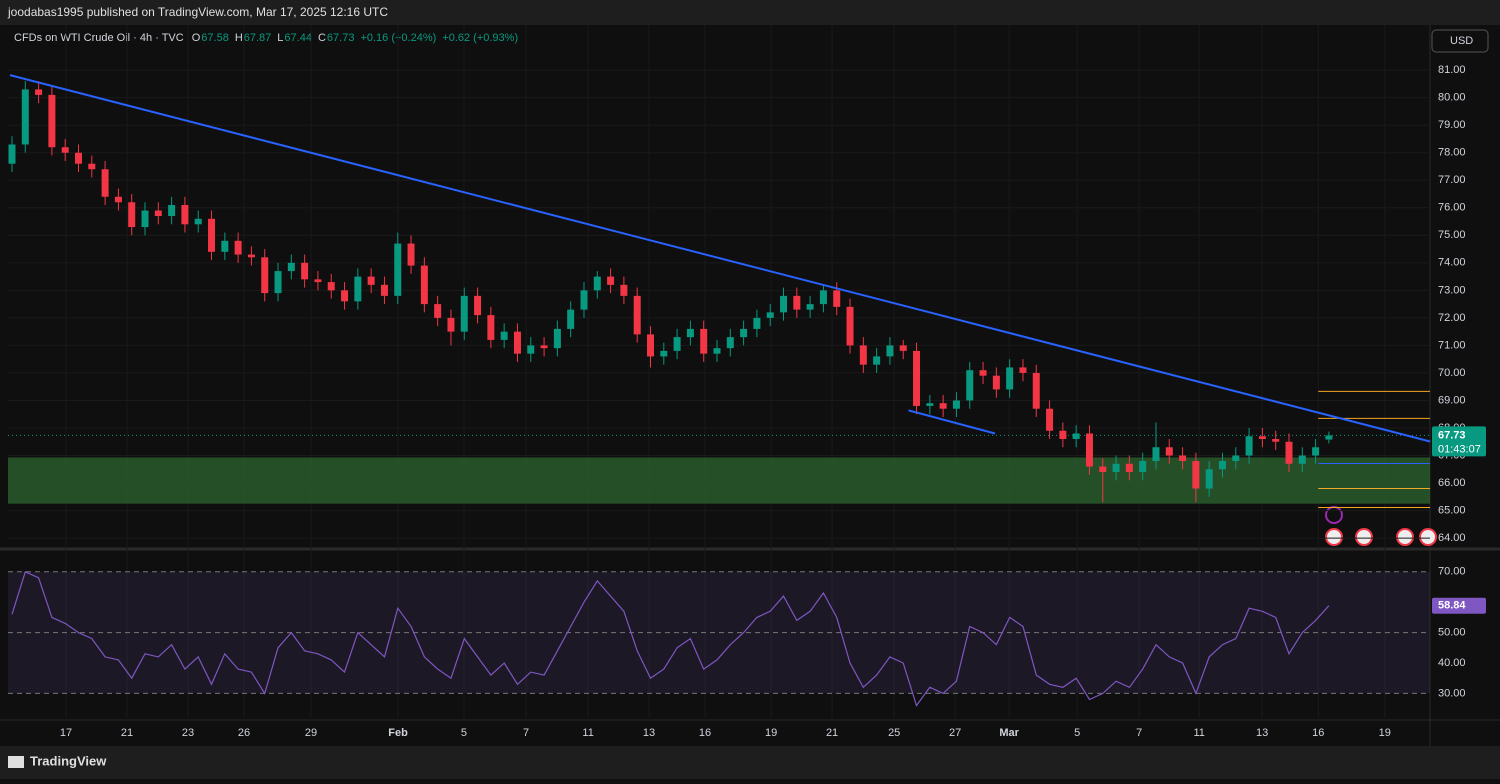 The height and width of the screenshot is (784, 1500). Describe the element at coordinates (215, 38) in the screenshot. I see `legend-item: 67.58` at that location.